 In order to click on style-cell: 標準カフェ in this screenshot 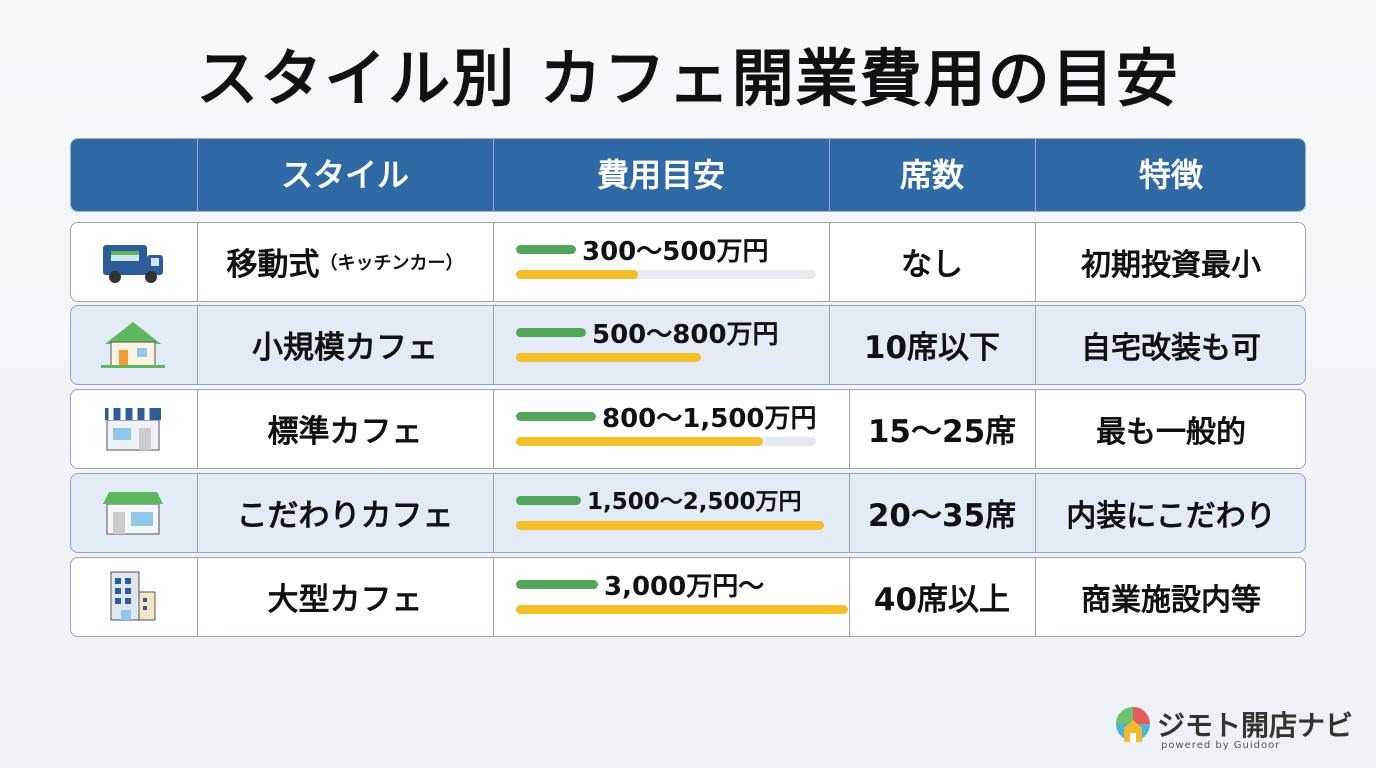, I will do `click(345, 428)`.